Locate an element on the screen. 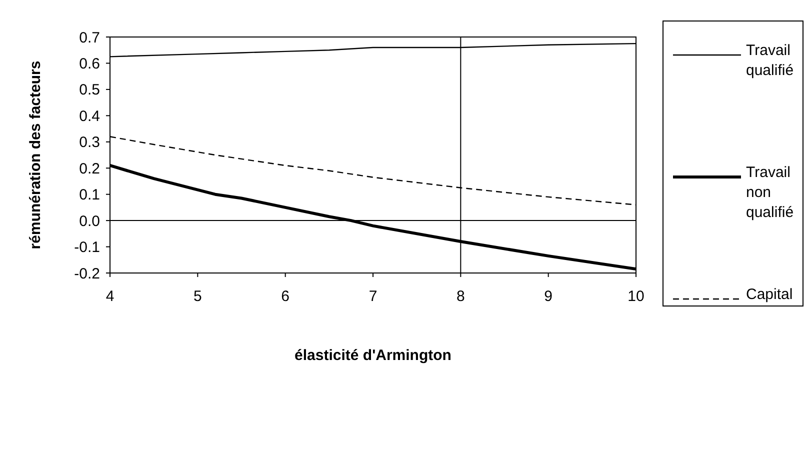 This screenshot has height=465, width=812. y-tick-label: 0.2 is located at coordinates (89, 169).